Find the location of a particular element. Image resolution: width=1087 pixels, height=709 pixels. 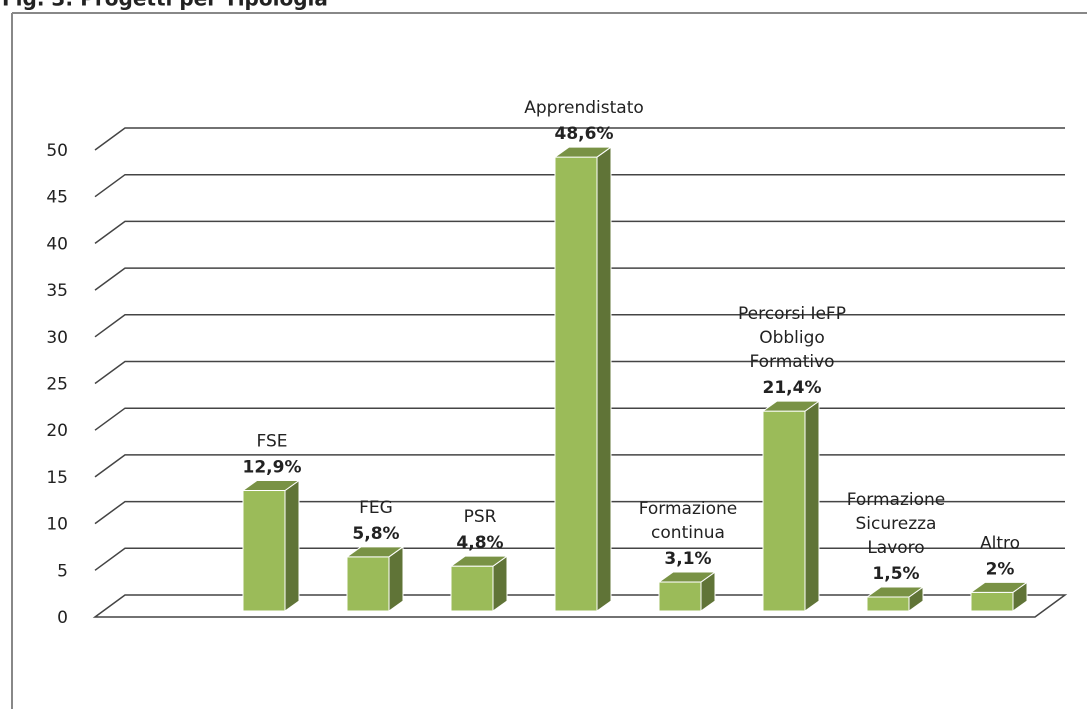

y-tick-label: 45 is located at coordinates (57, 198).